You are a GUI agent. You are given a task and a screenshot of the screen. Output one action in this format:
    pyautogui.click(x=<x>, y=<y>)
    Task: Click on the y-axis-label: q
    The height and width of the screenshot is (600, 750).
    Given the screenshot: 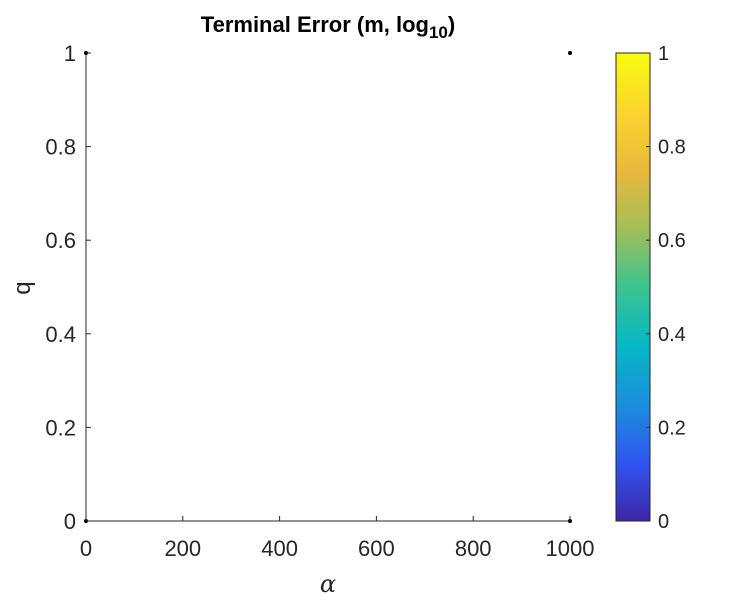 What is the action you would take?
    pyautogui.click(x=22, y=287)
    